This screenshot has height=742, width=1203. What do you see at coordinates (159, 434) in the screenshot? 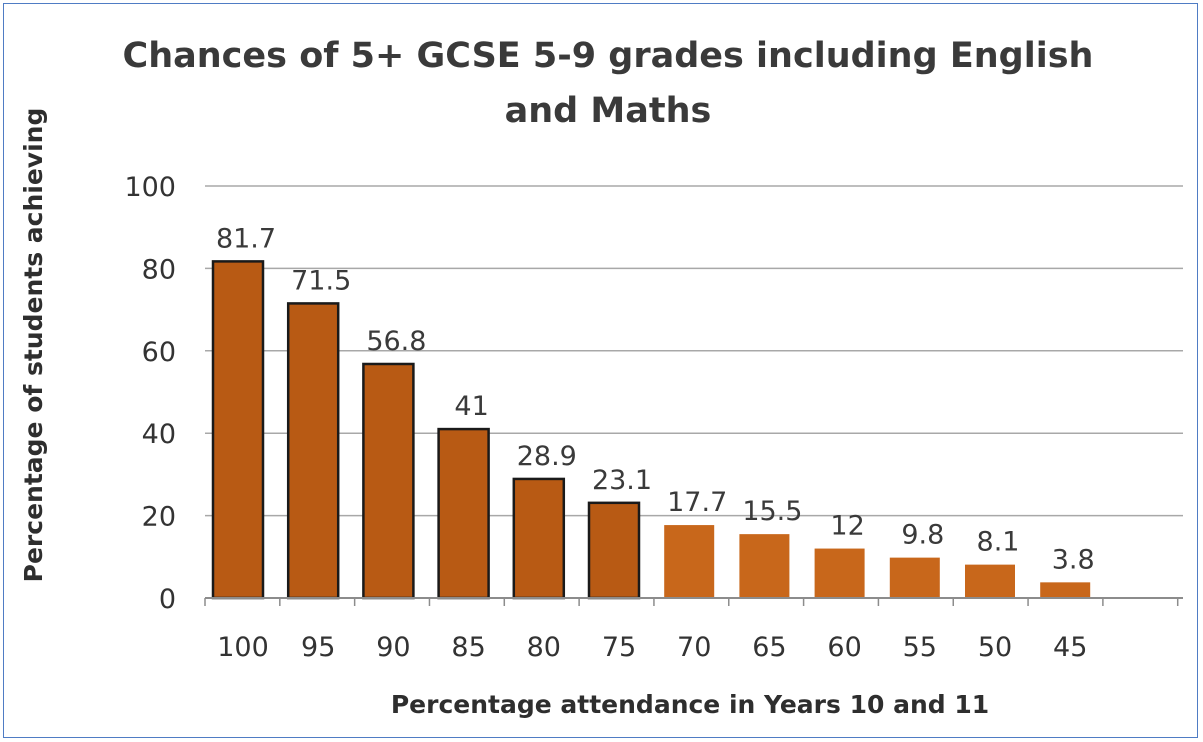
I see `y-tick-label: 40` at bounding box center [159, 434].